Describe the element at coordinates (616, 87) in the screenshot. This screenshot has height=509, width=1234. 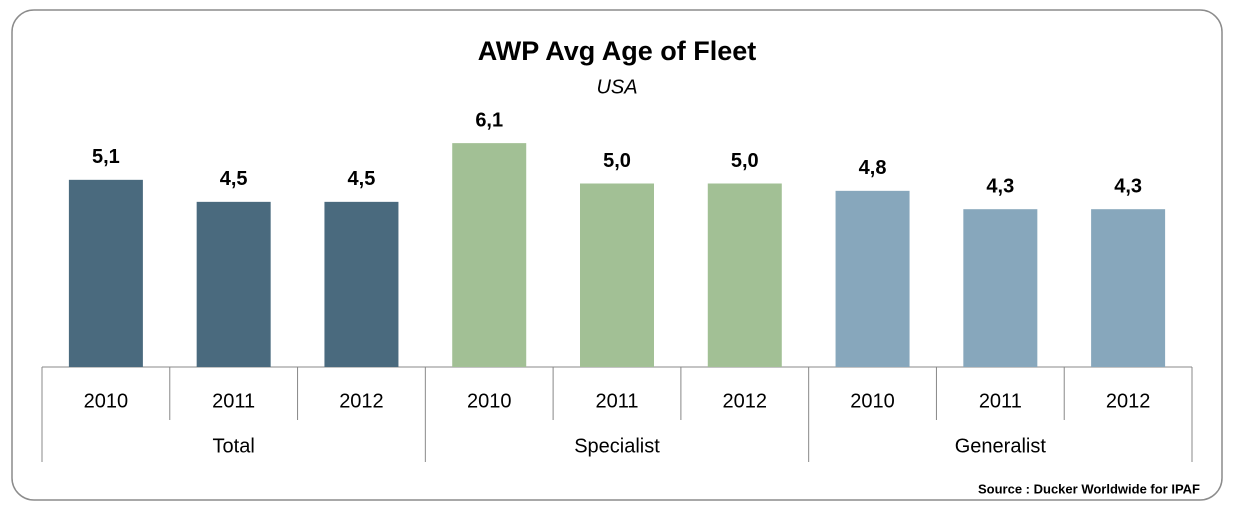
I see `chart-subtitle: USA` at that location.